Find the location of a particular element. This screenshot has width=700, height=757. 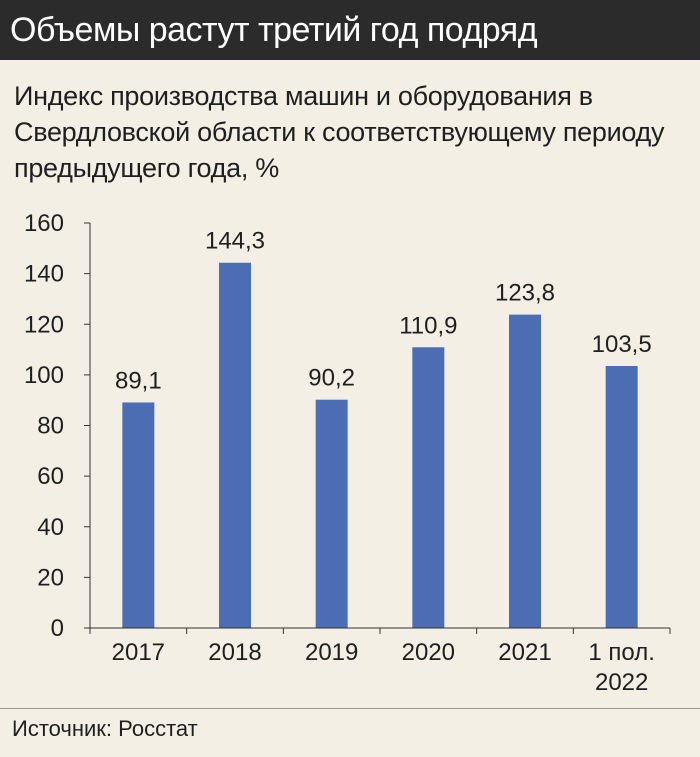

y-tick-label: 20 is located at coordinates (50, 577).